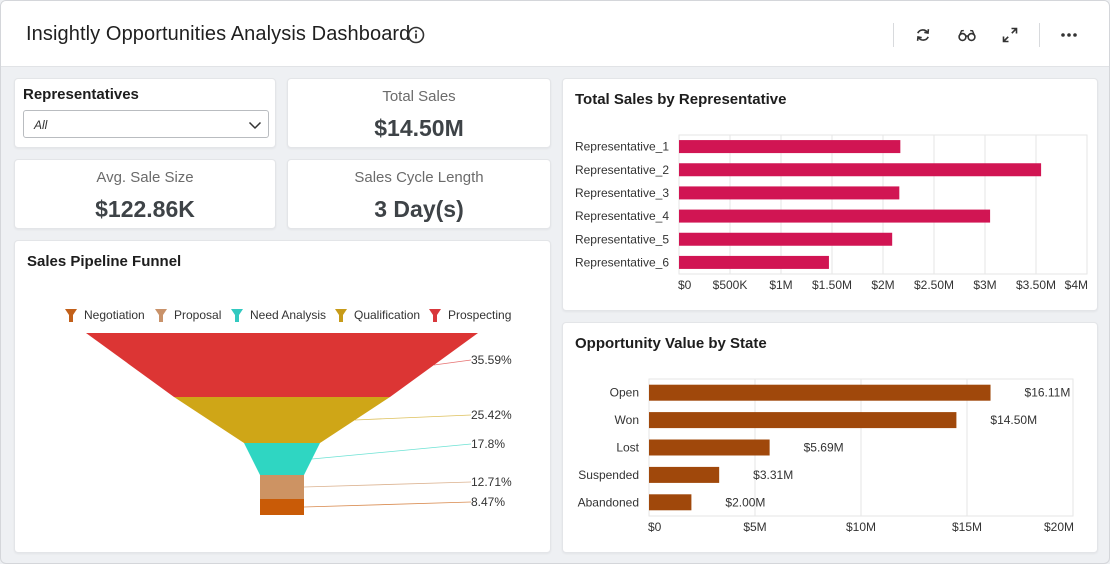  I want to click on y-category-label: Suspended, so click(608, 475).